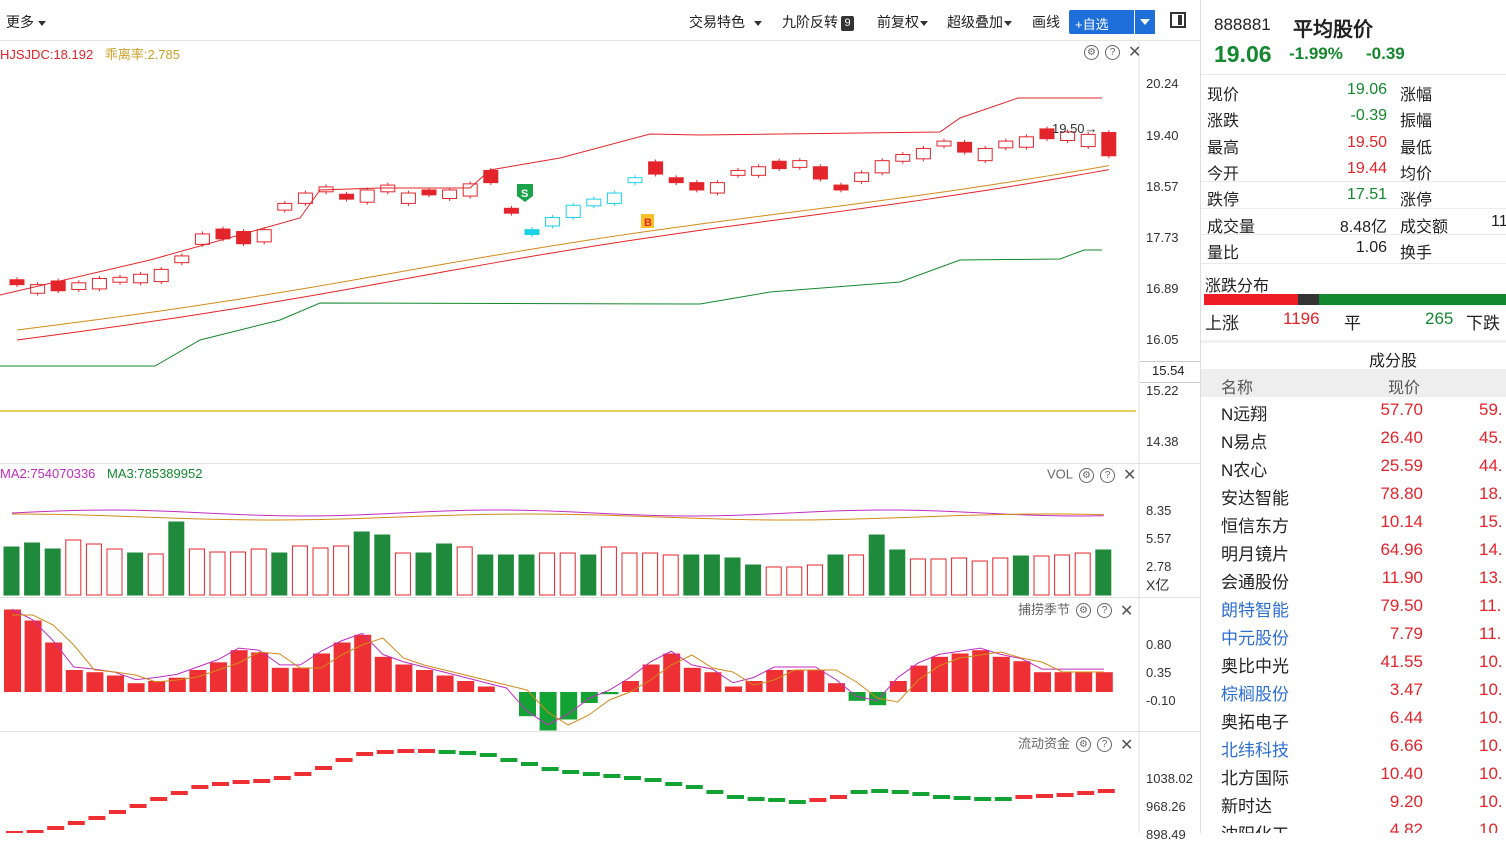 This screenshot has height=842, width=1506. Describe the element at coordinates (1255, 750) in the screenshot. I see `stock-name: 北纬科技` at that location.